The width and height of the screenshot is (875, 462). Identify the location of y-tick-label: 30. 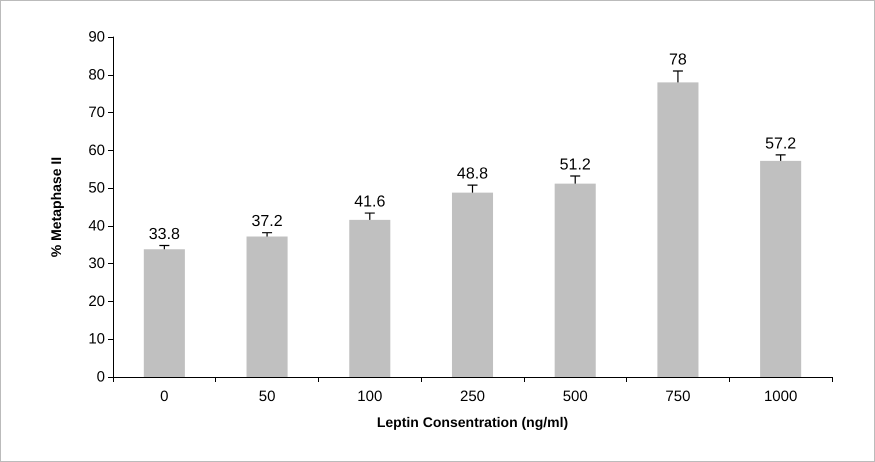
(96, 263).